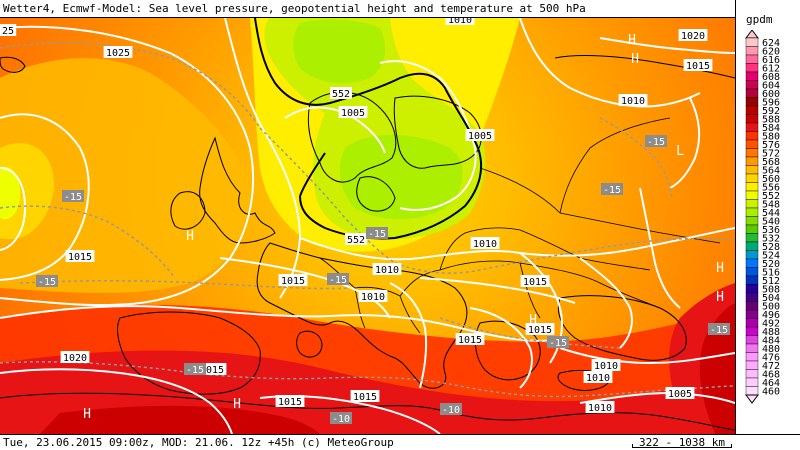 The image size is (800, 450). I want to click on legend-label-576: 576, so click(771, 145).